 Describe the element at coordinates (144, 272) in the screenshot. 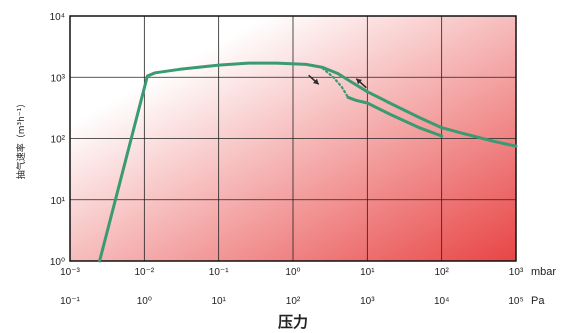

I see `x-tick-label-mbar: 10⁻²` at that location.